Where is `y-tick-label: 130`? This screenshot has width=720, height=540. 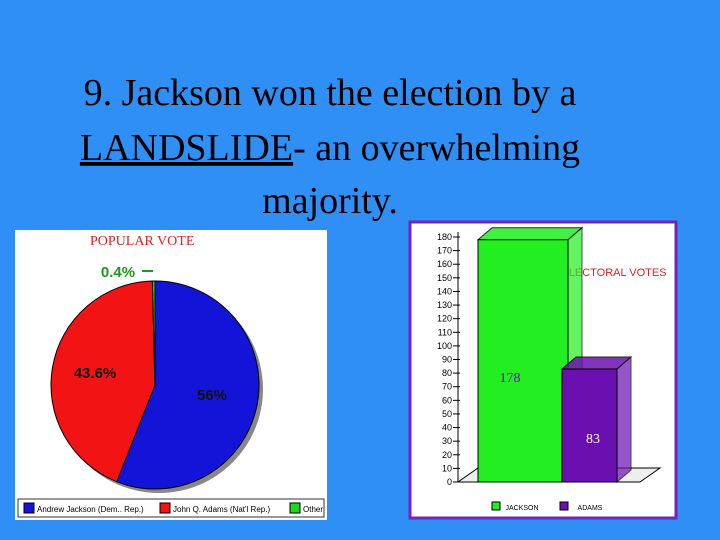
y-tick-label: 130 is located at coordinates (444, 305).